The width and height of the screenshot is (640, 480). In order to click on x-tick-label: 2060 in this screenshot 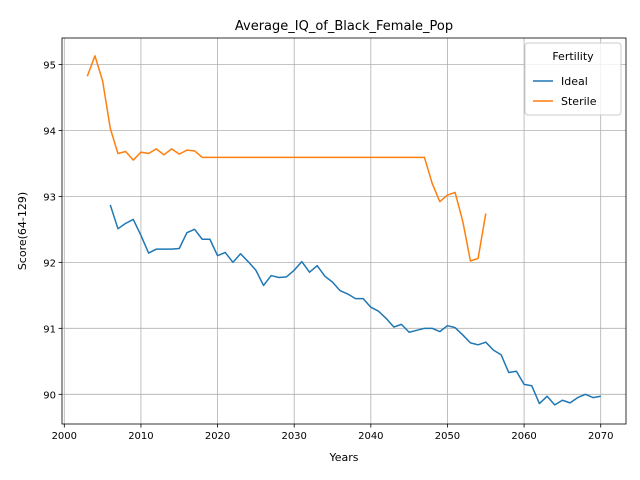, I will do `click(523, 436)`.